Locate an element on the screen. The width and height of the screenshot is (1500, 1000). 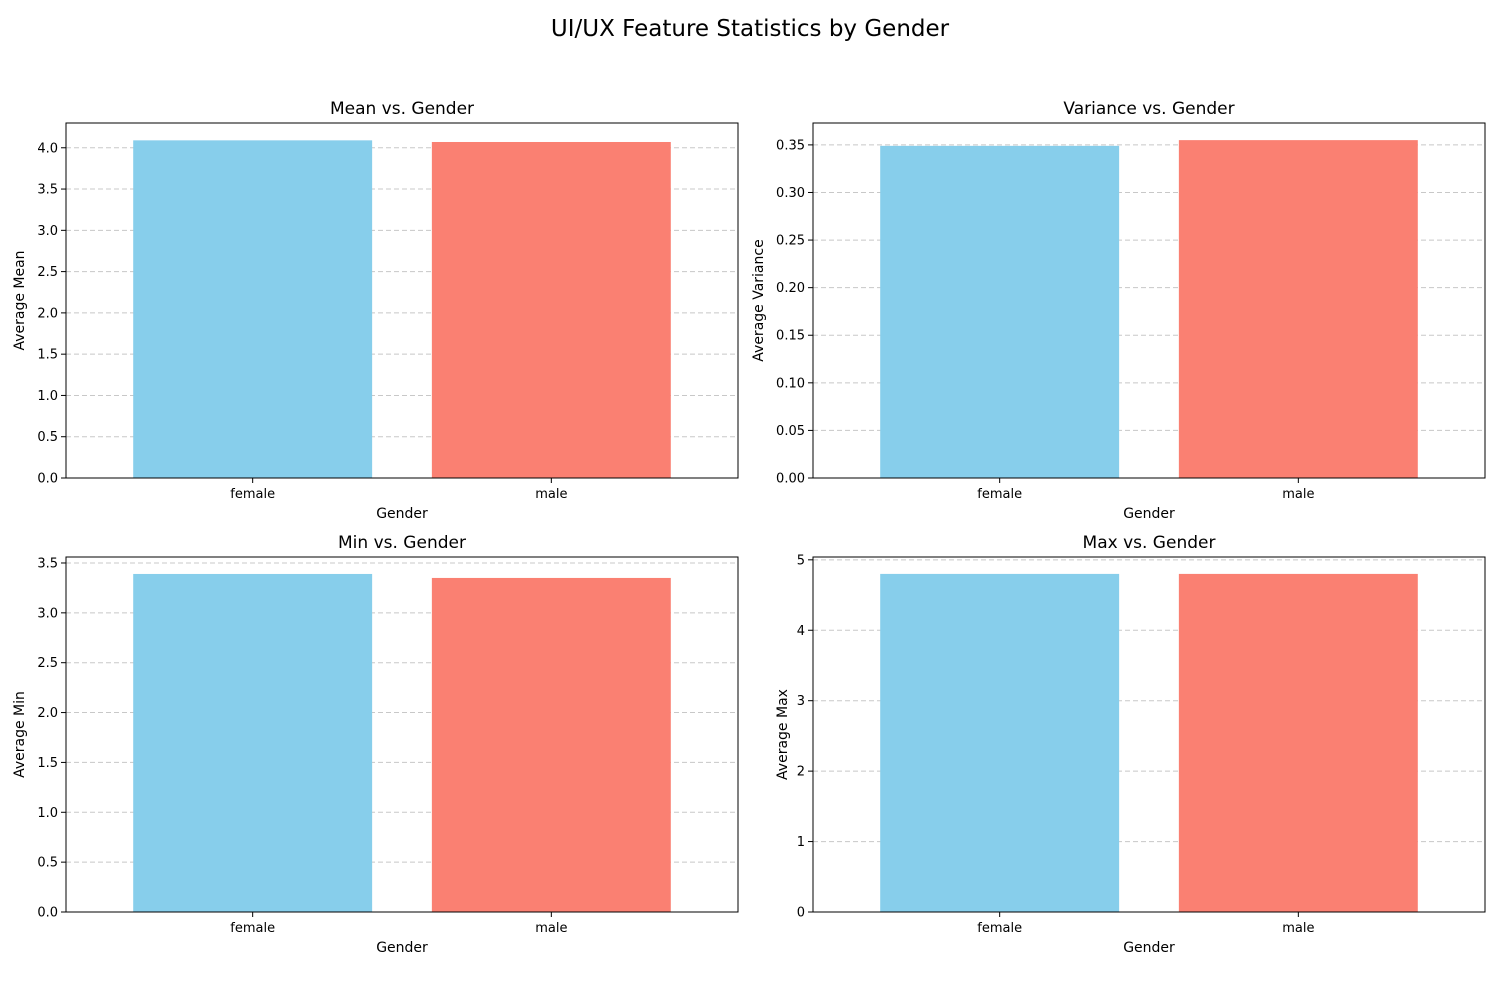
y-tick-label: 0.30 is located at coordinates (790, 193).